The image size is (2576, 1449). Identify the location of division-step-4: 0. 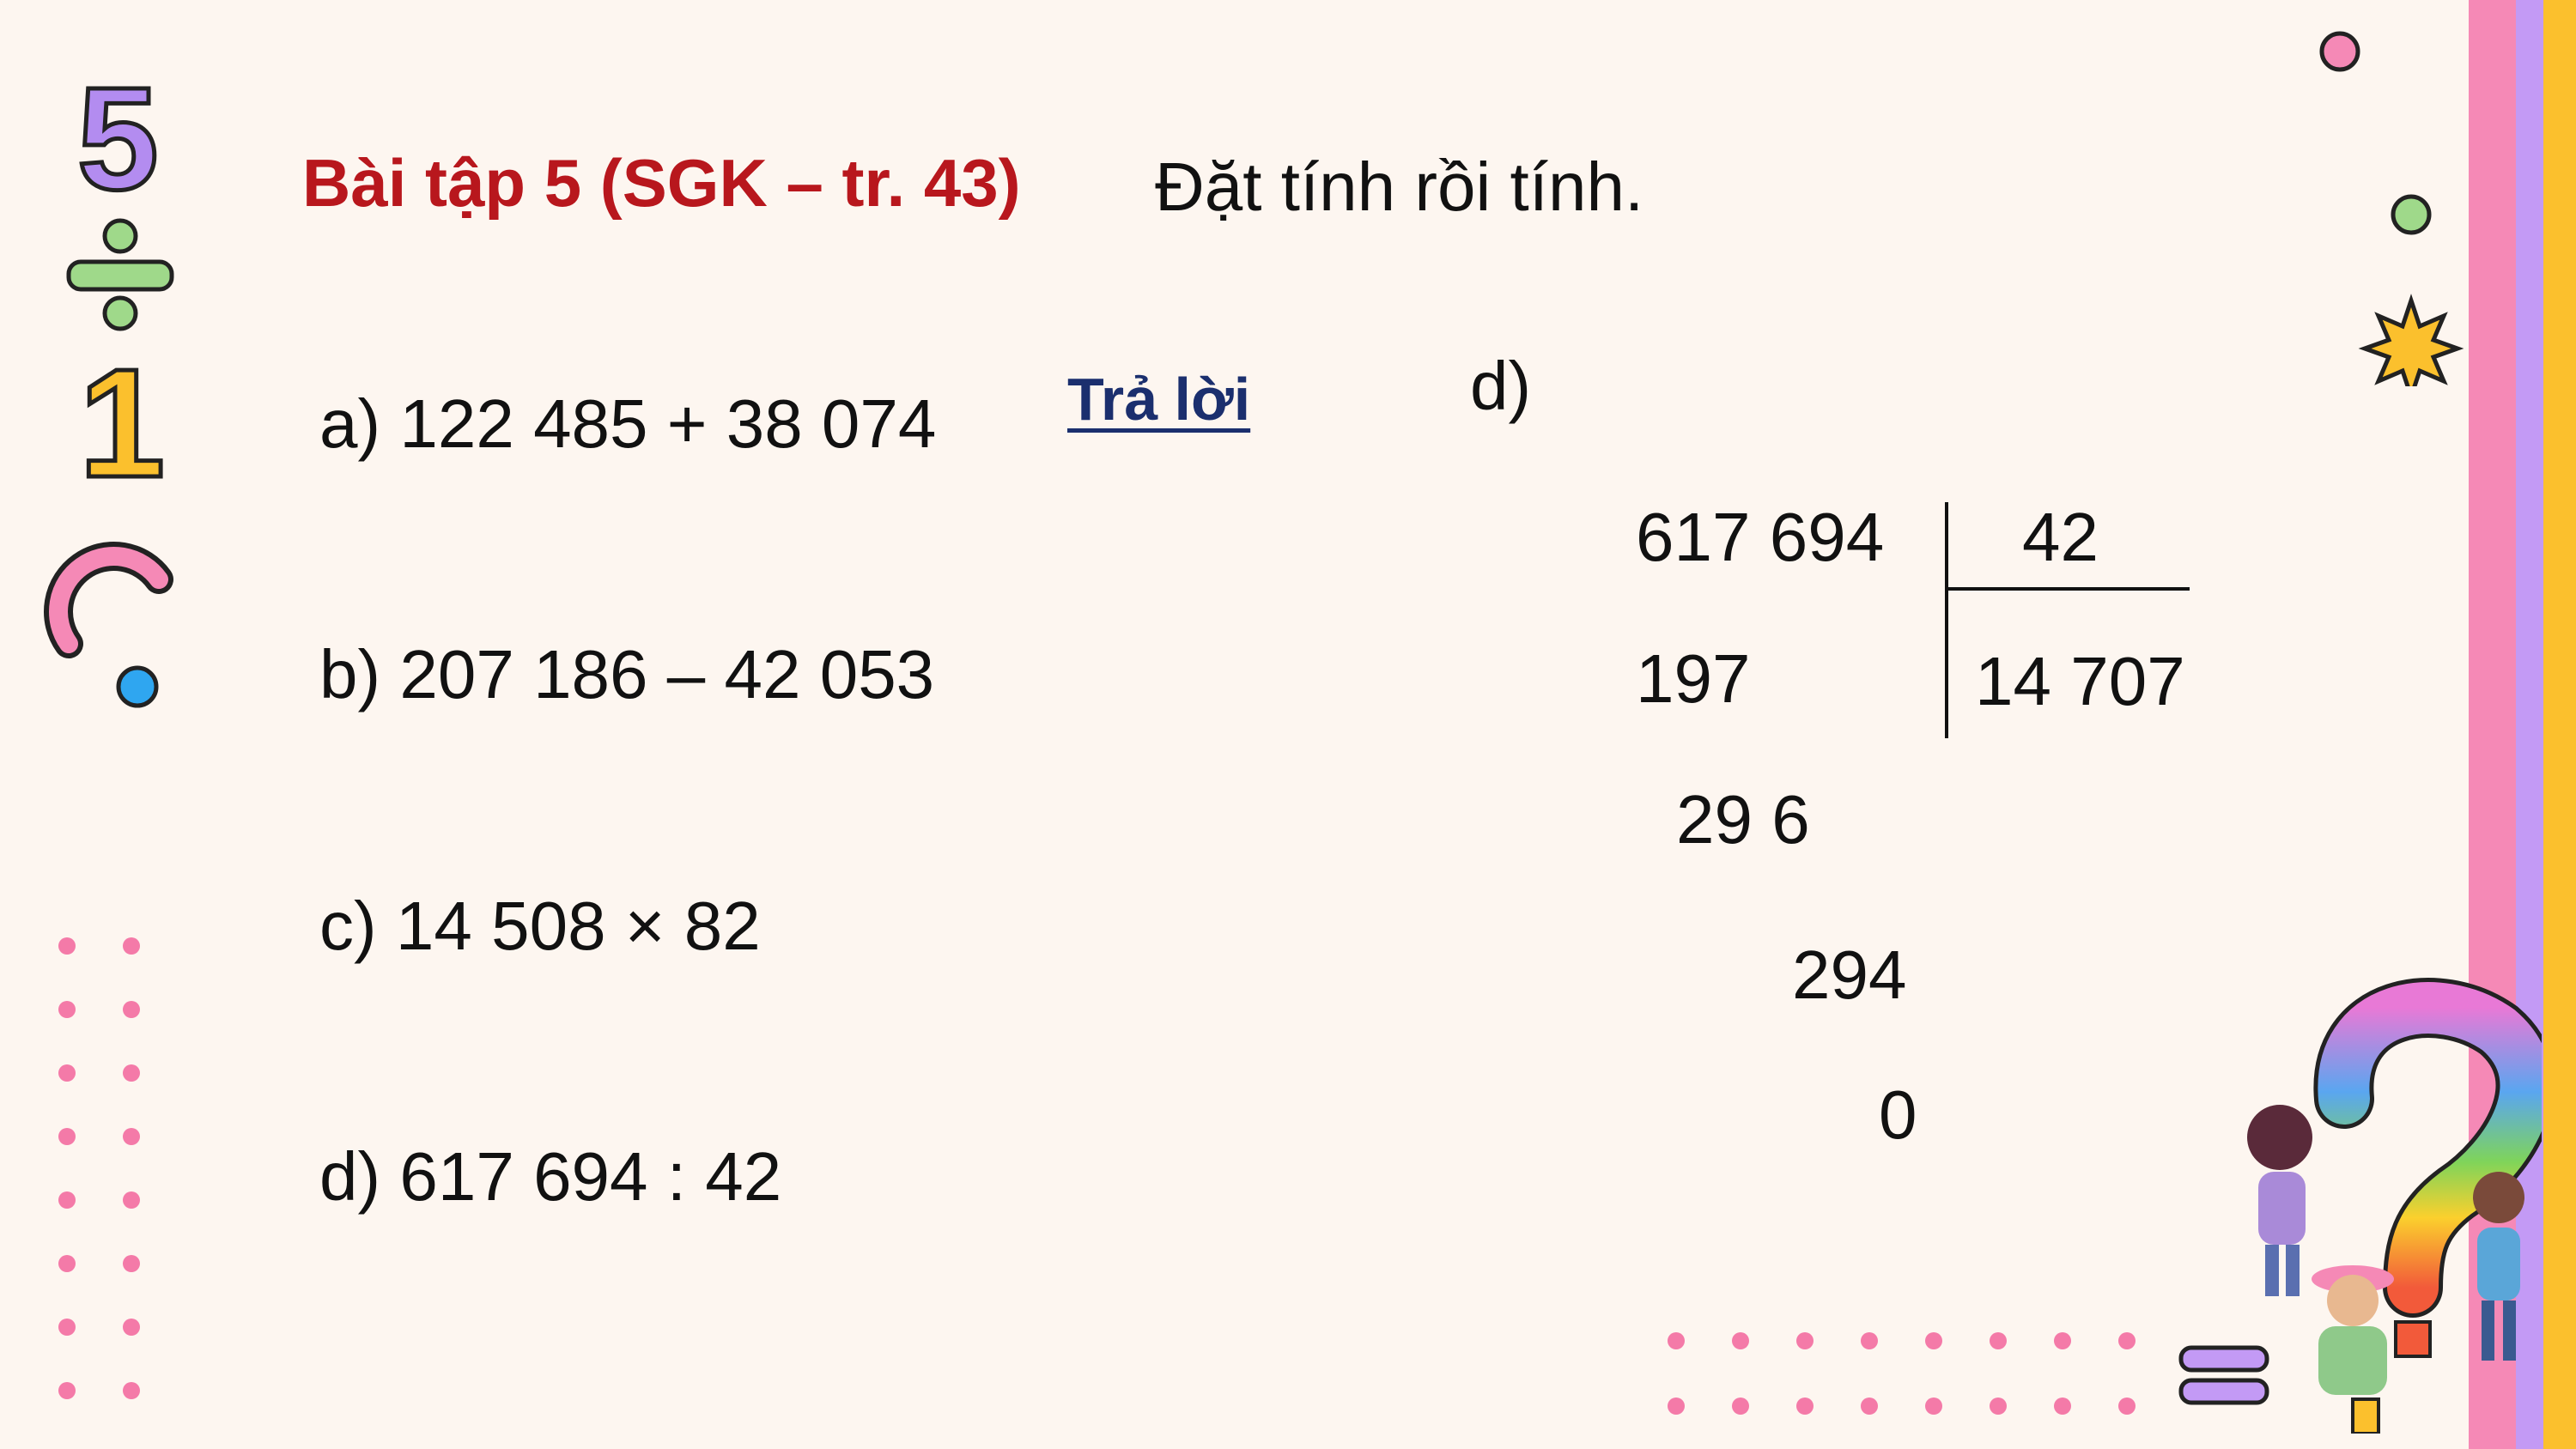
(1898, 1114).